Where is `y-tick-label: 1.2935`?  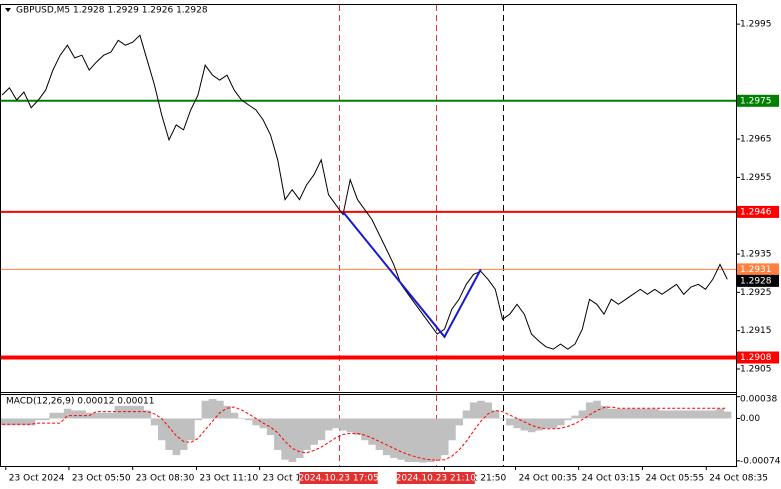
y-tick-label: 1.2935 is located at coordinates (756, 255).